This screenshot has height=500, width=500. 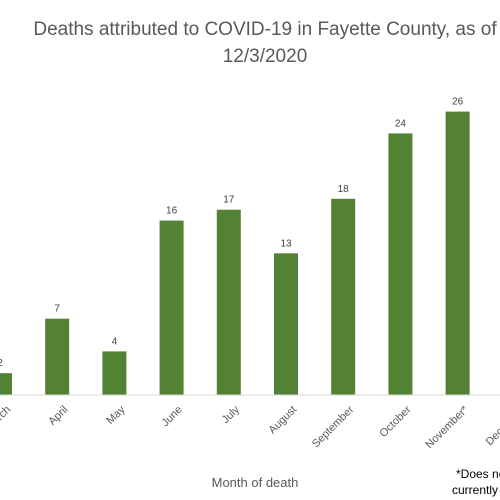 What do you see at coordinates (476, 490) in the screenshot?
I see `footnote-line2: currently b` at bounding box center [476, 490].